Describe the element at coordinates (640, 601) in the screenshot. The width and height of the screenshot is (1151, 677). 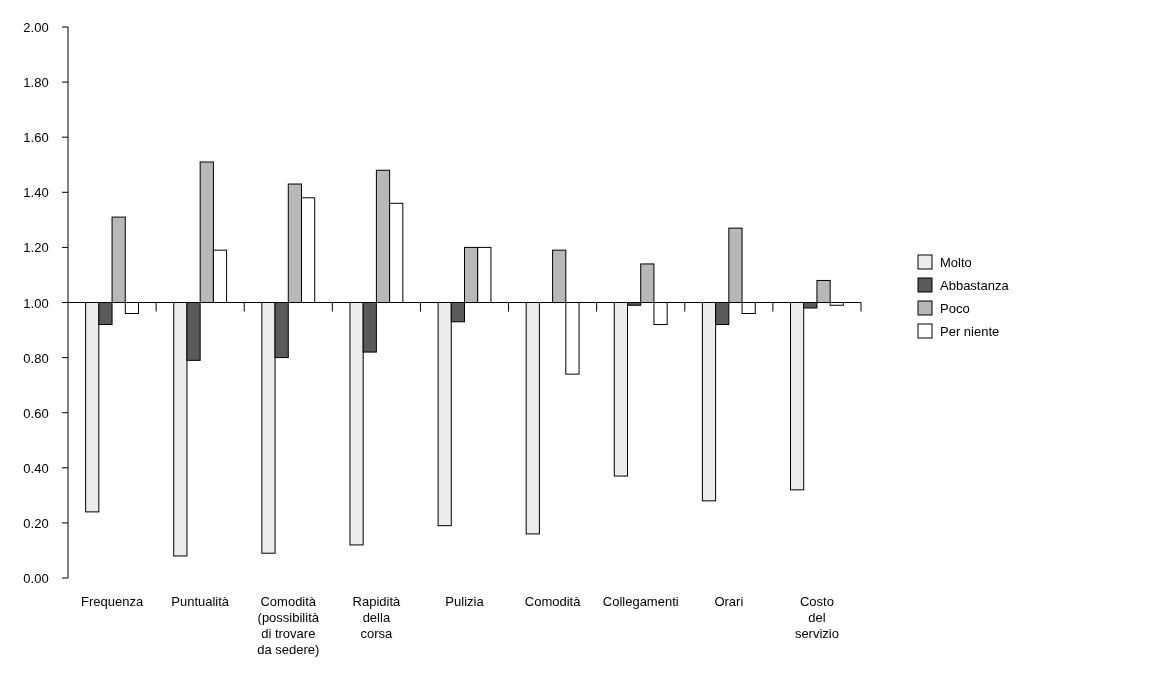
I see `x-tick-label: Collegamenti` at that location.